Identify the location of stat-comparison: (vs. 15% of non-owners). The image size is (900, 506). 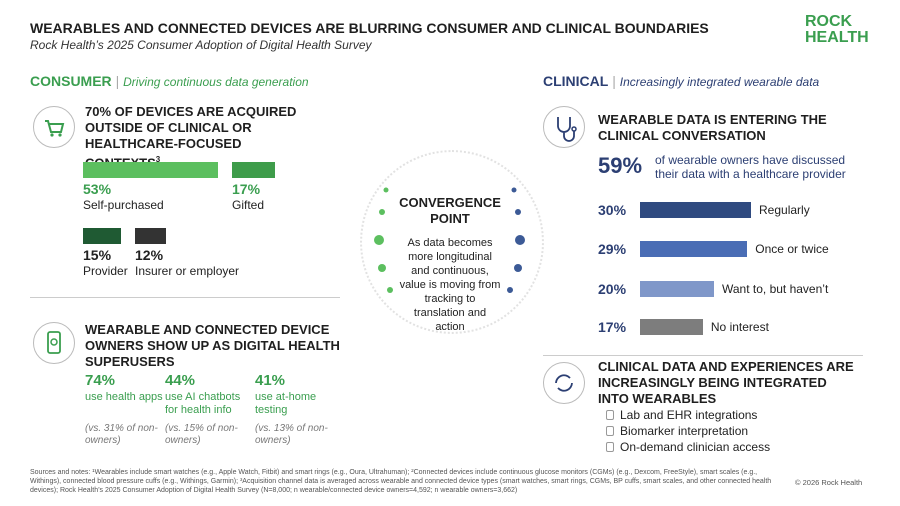
(201, 434).